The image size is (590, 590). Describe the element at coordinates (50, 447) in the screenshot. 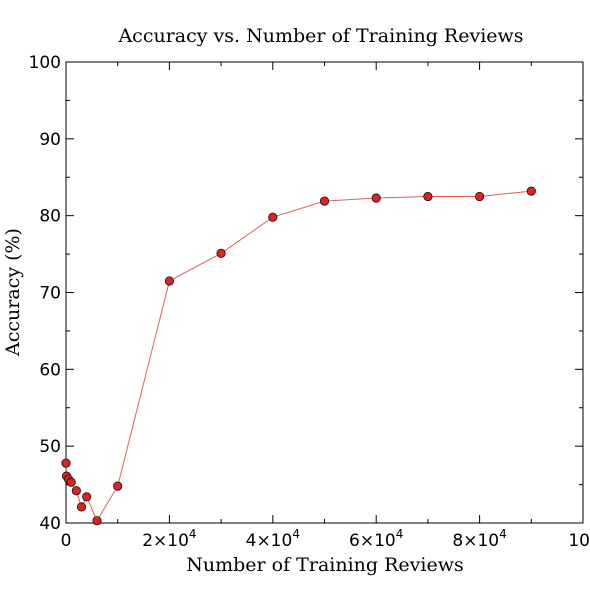

I see `y-tick-label: 50` at that location.